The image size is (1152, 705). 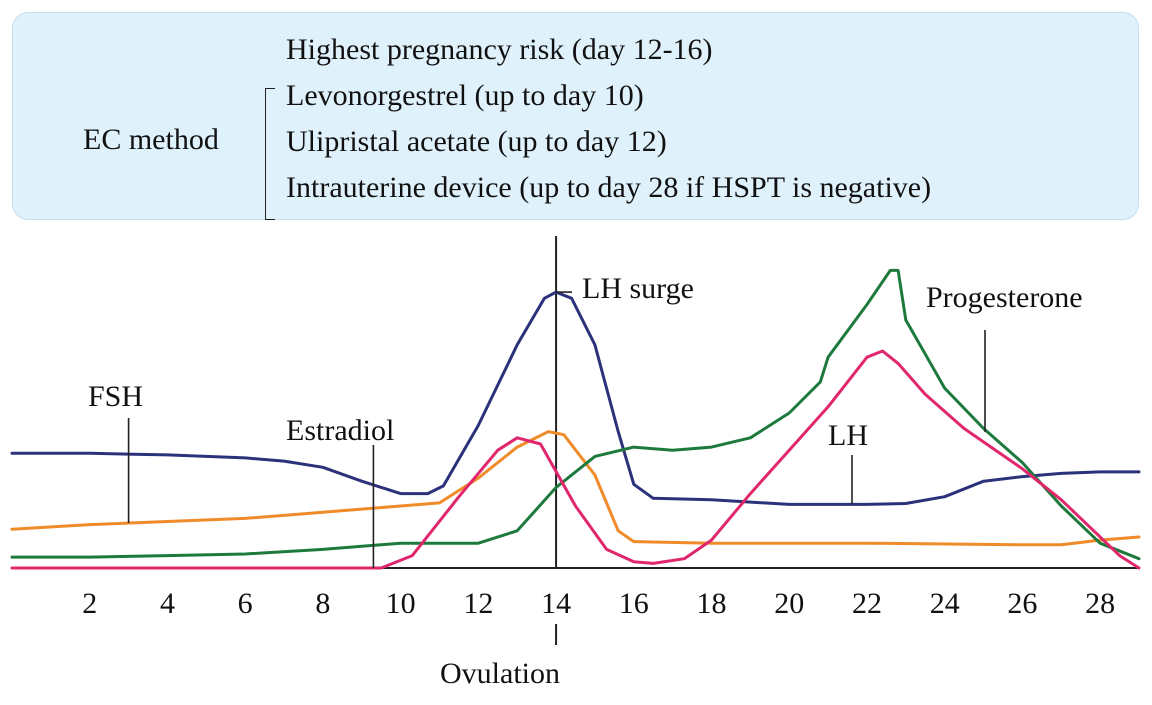 I want to click on legend-bracket, so click(x=270, y=154).